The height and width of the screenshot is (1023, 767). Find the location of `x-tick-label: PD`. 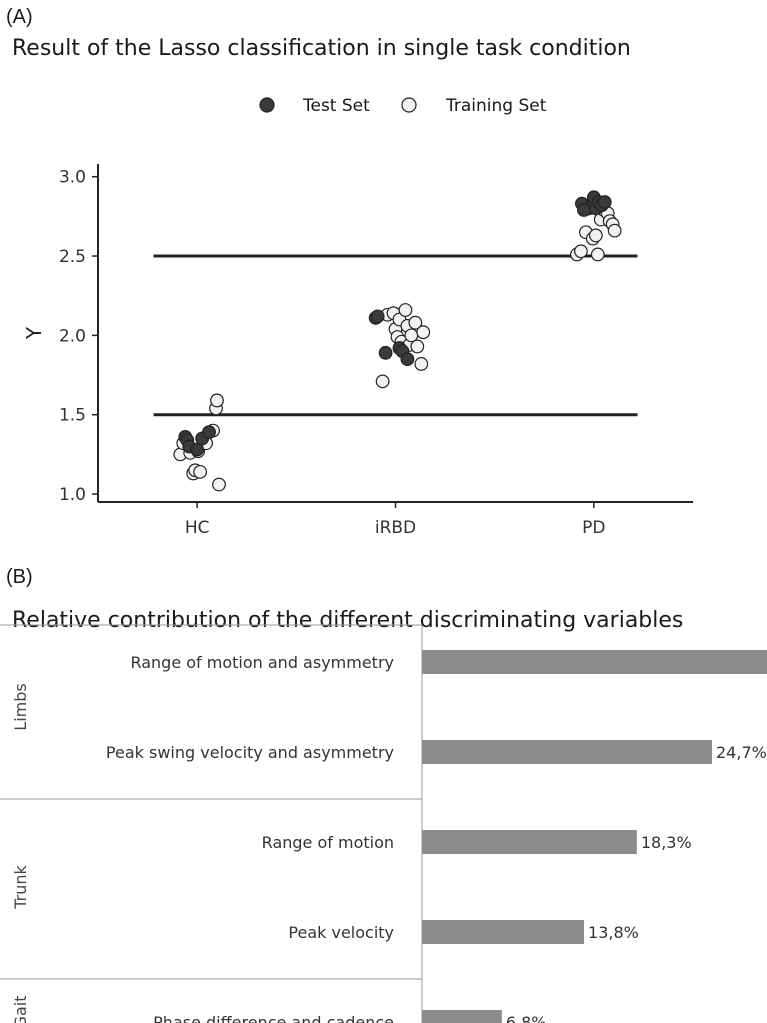

x-tick-label: PD is located at coordinates (593, 528).